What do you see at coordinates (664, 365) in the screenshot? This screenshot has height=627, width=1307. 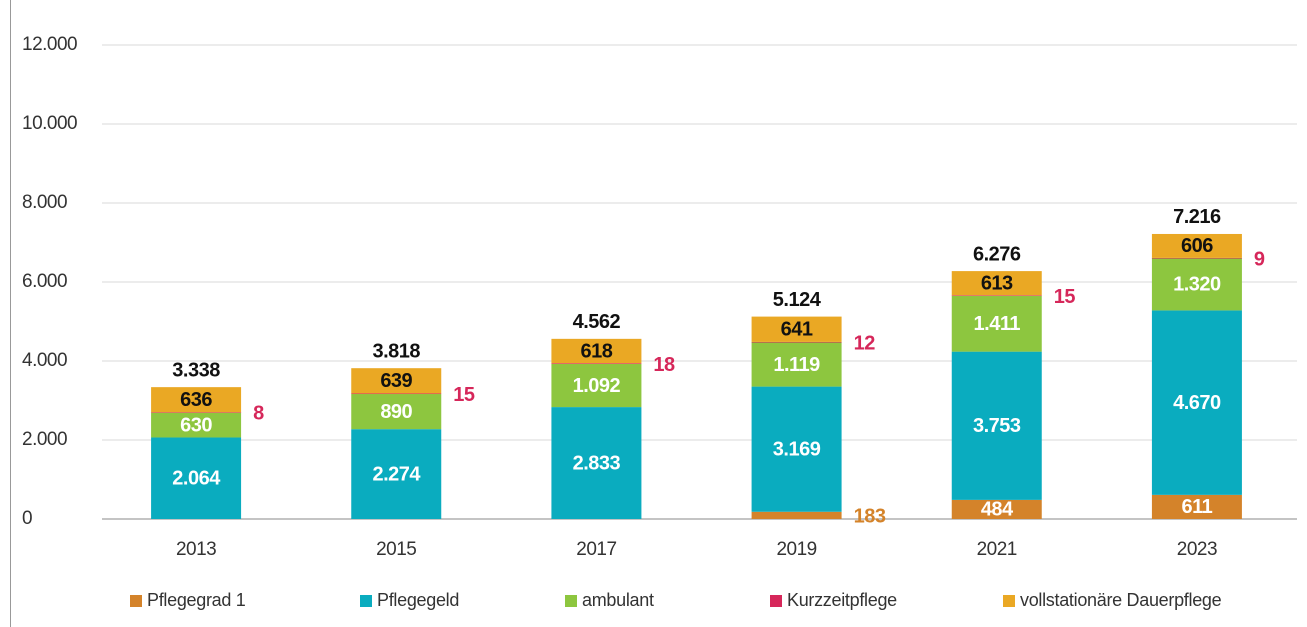 I see `value-label: 18` at bounding box center [664, 365].